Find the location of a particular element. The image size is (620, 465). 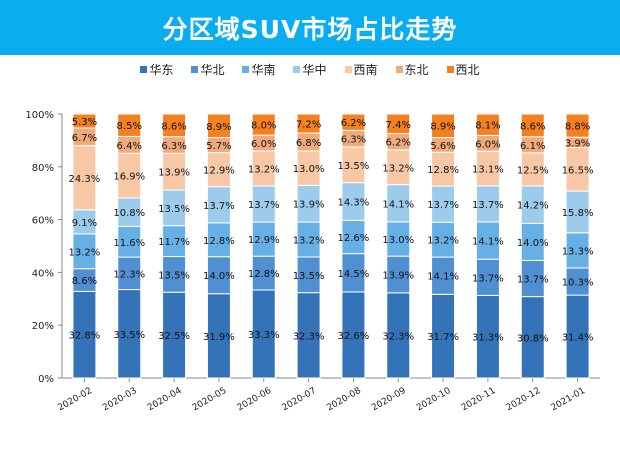

y-tick-label: 80% is located at coordinates (43, 168).